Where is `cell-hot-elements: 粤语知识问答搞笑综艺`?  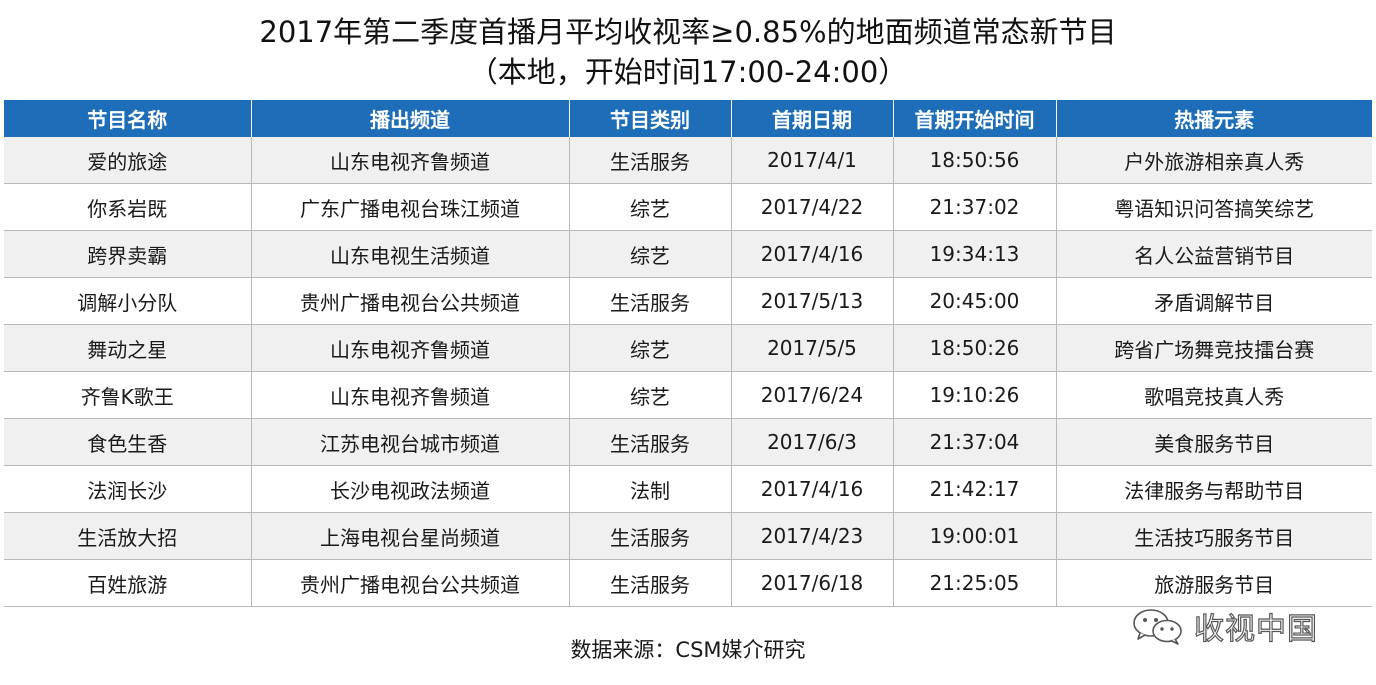
cell-hot-elements: 粤语知识问答搞笑综艺 is located at coordinates (1214, 207).